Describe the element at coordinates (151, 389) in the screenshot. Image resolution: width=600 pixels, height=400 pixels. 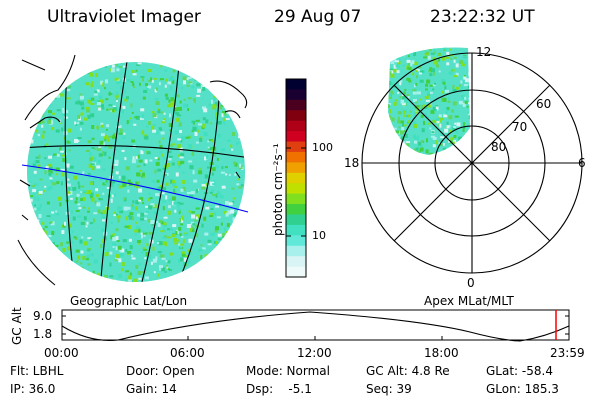
I see `info-gain: Gain: 14` at that location.